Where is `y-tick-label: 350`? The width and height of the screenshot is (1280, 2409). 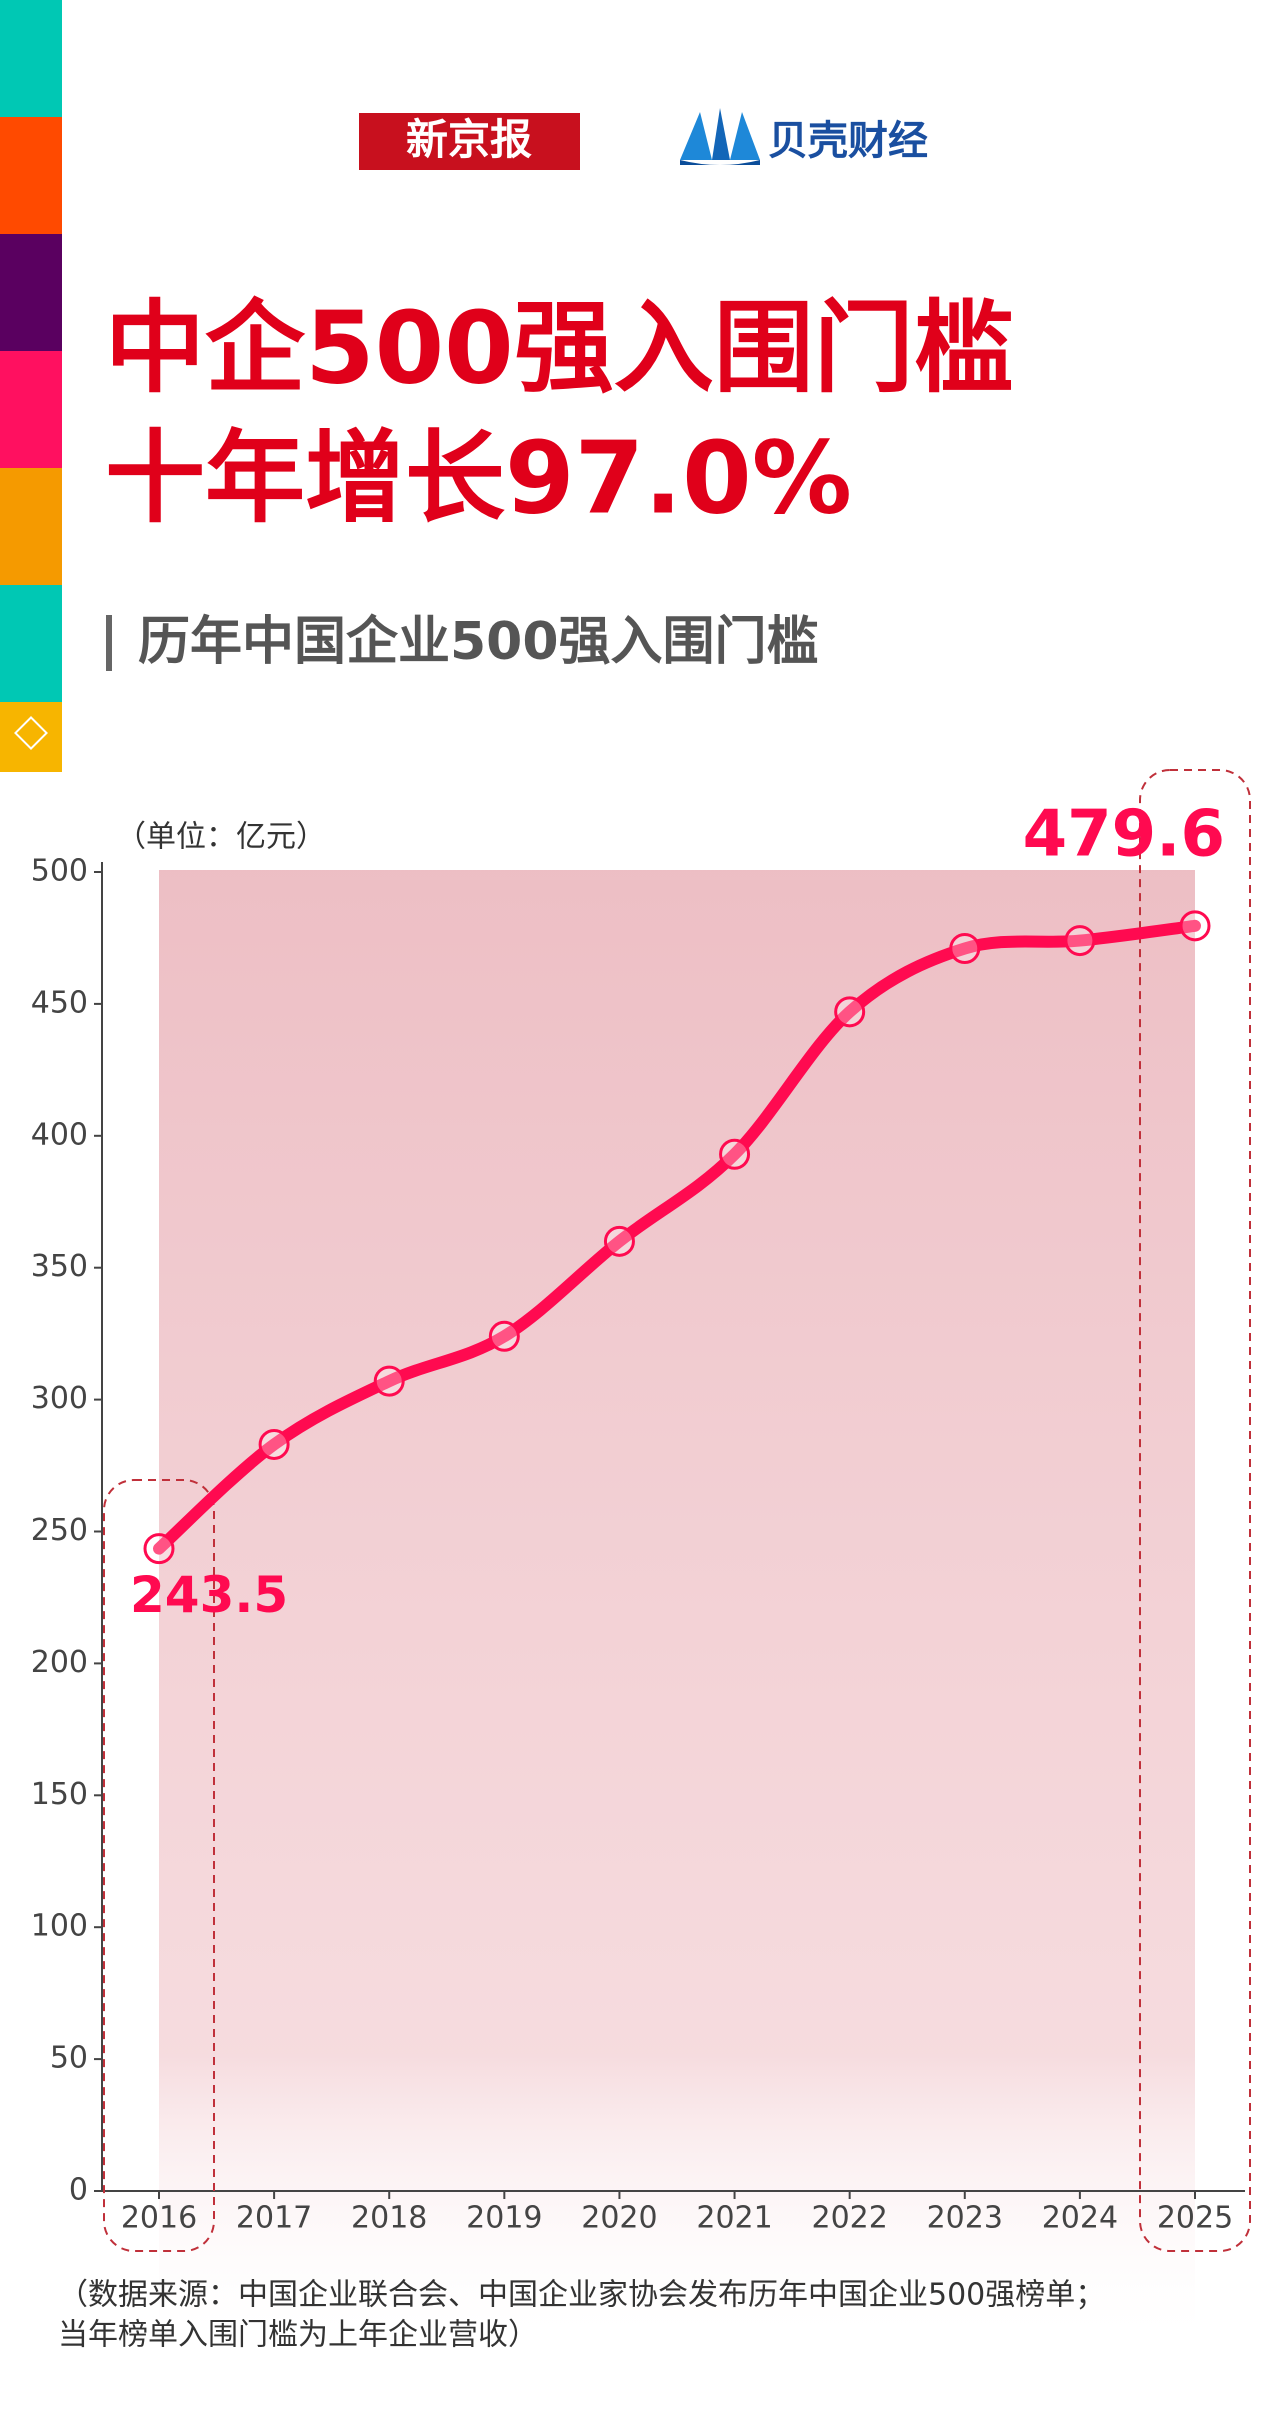
y-tick-label: 350 is located at coordinates (59, 1266).